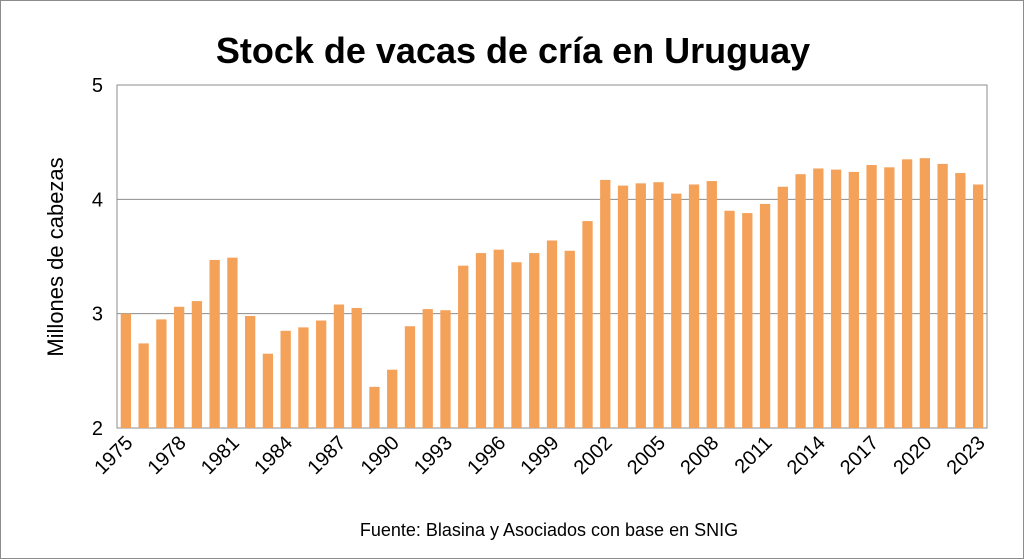 This screenshot has width=1024, height=559. Describe the element at coordinates (516, 345) in the screenshot. I see `bar-1997` at that location.